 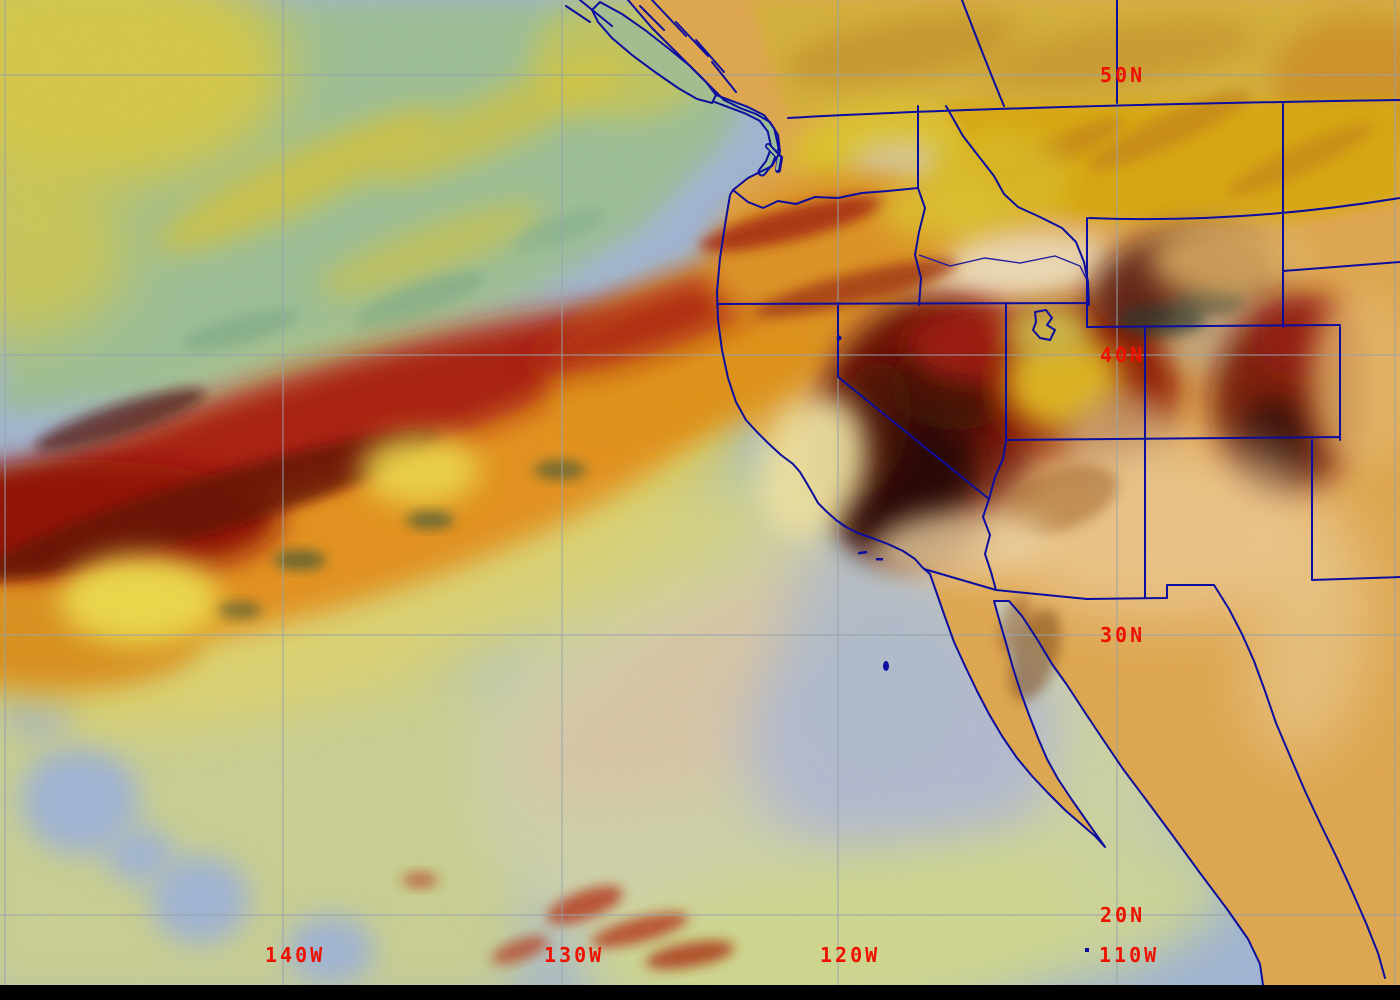 I want to click on socorro-island, so click(x=1087, y=950).